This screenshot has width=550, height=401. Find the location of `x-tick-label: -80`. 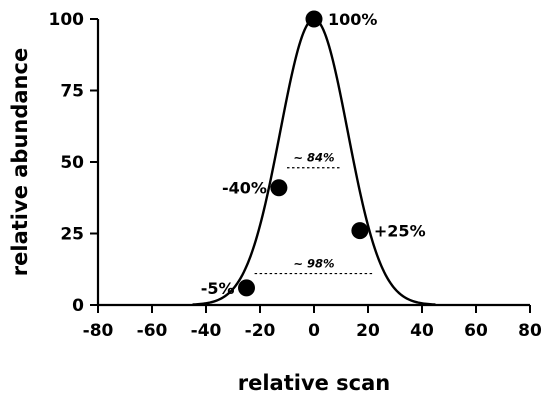

x-tick-label: -80 is located at coordinates (98, 331).